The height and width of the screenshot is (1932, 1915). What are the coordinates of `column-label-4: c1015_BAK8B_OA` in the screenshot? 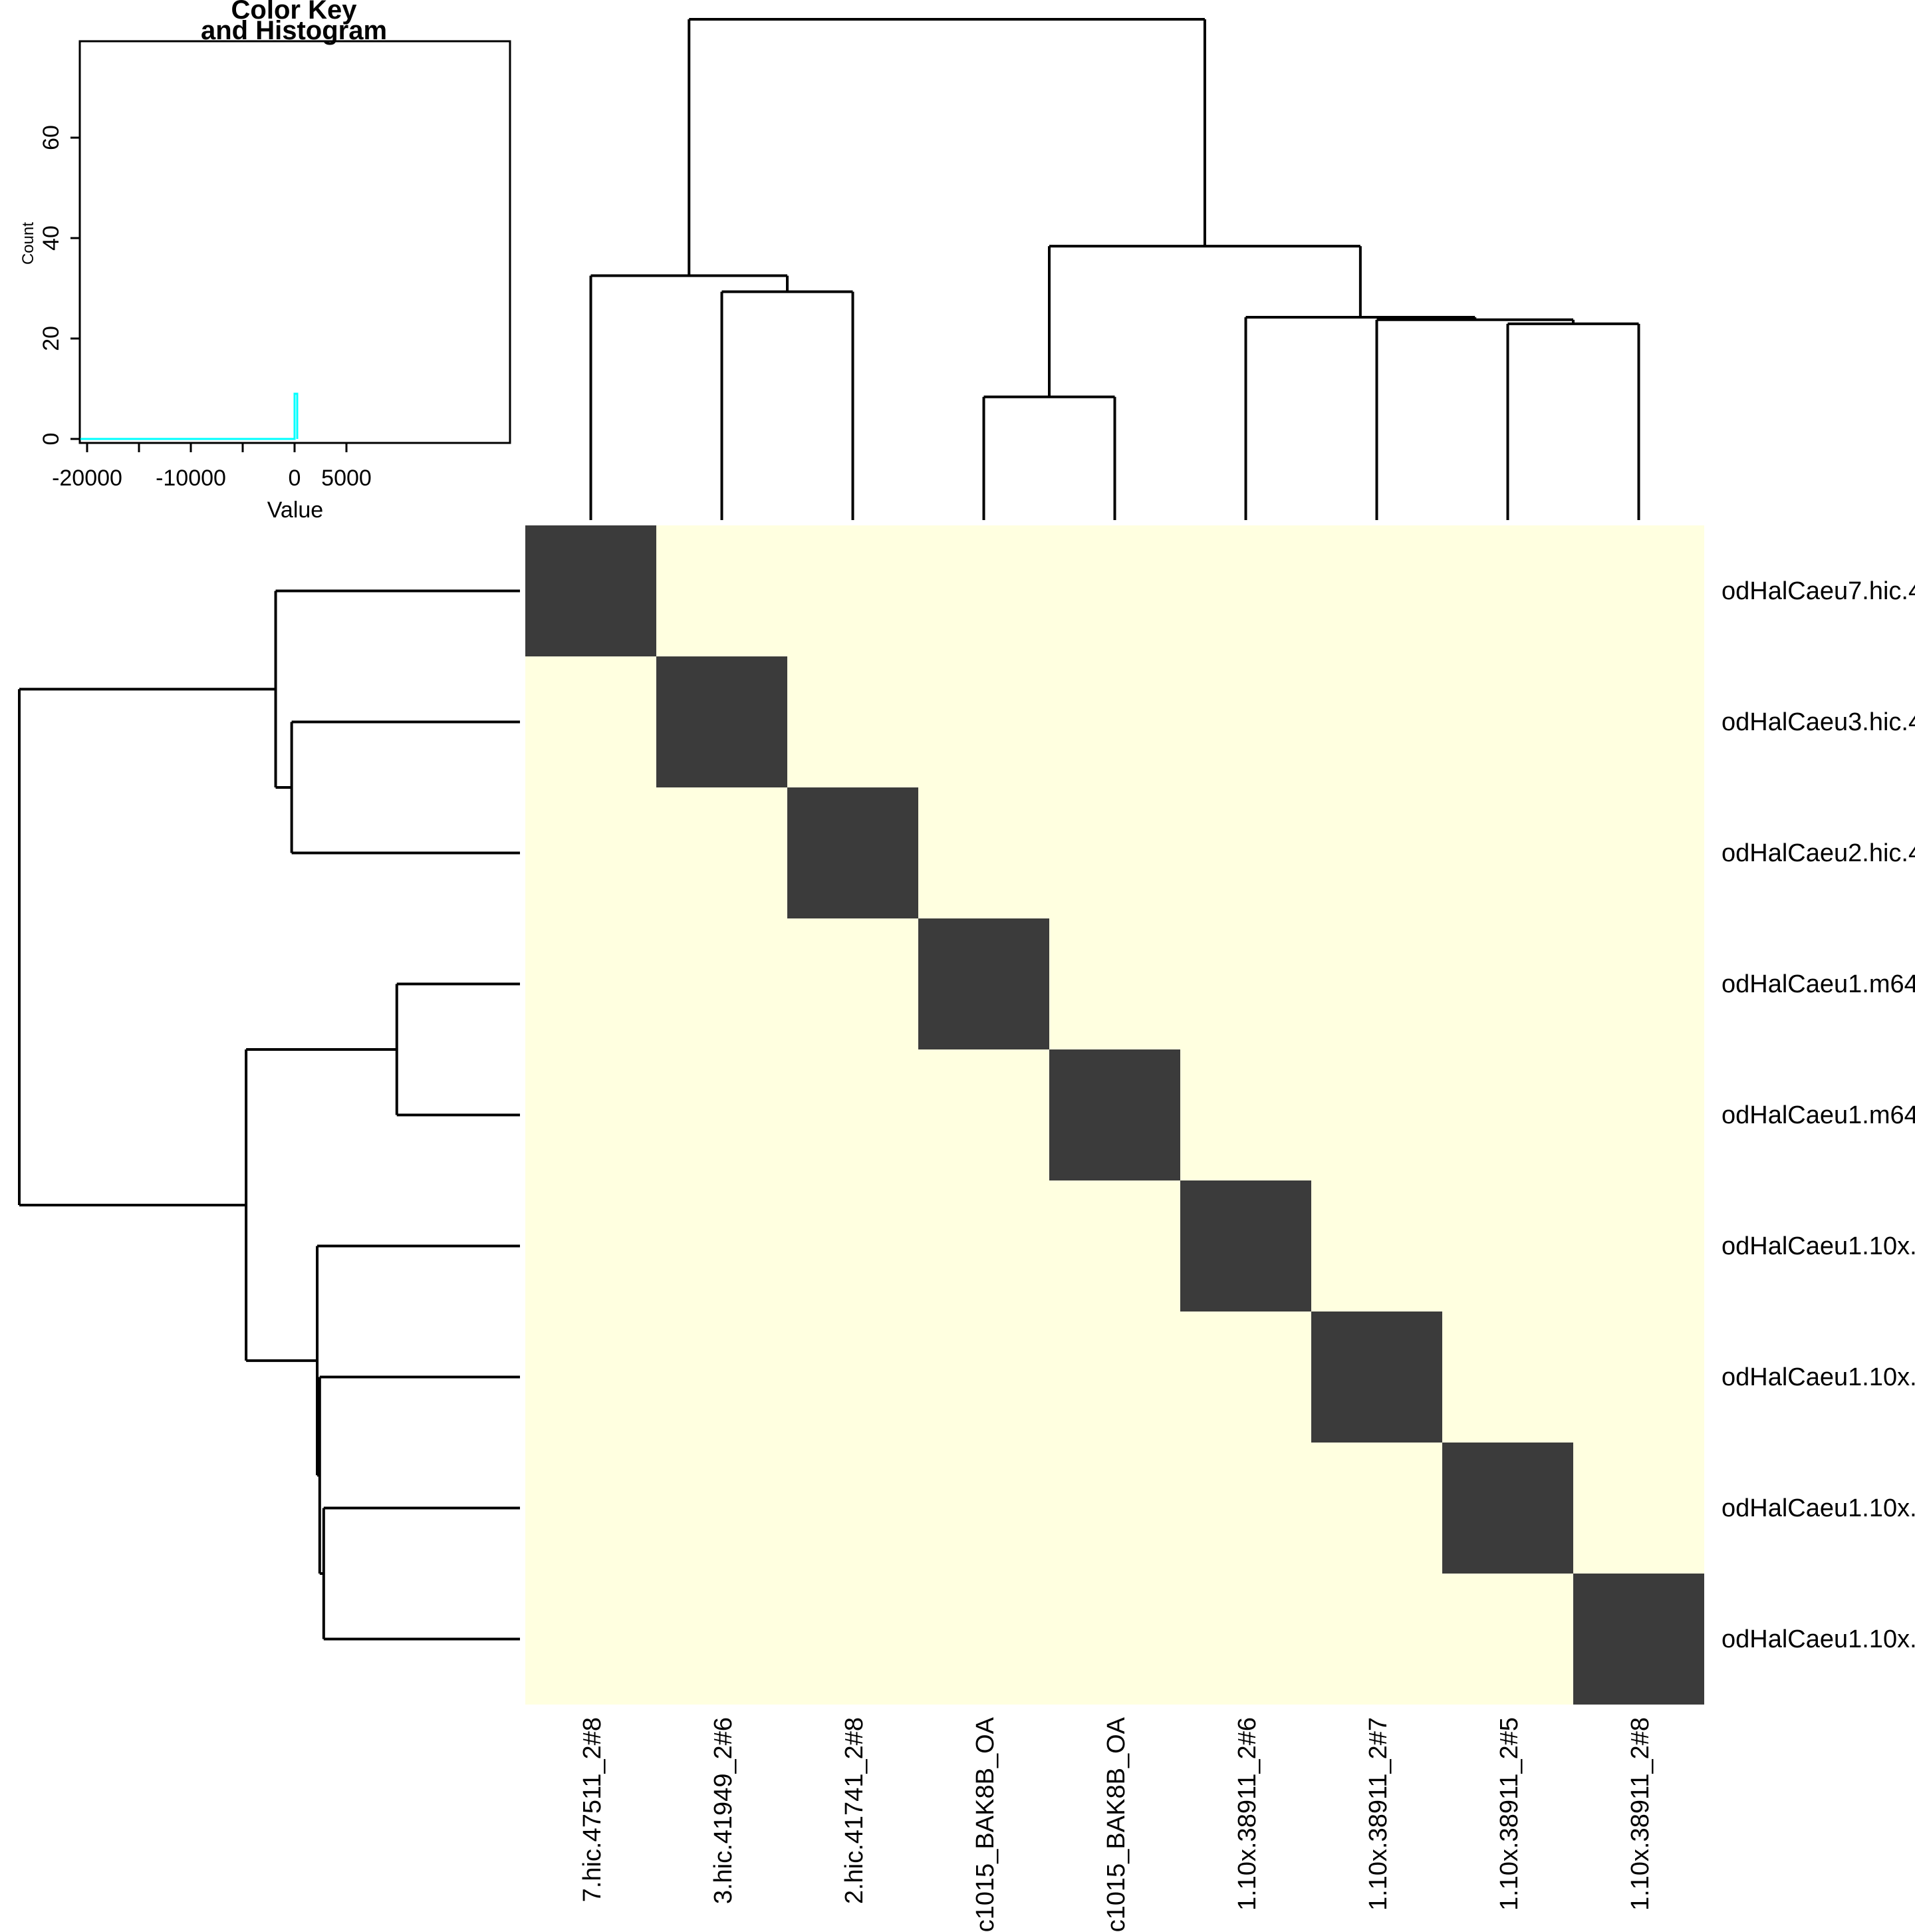 It's located at (985, 1824).